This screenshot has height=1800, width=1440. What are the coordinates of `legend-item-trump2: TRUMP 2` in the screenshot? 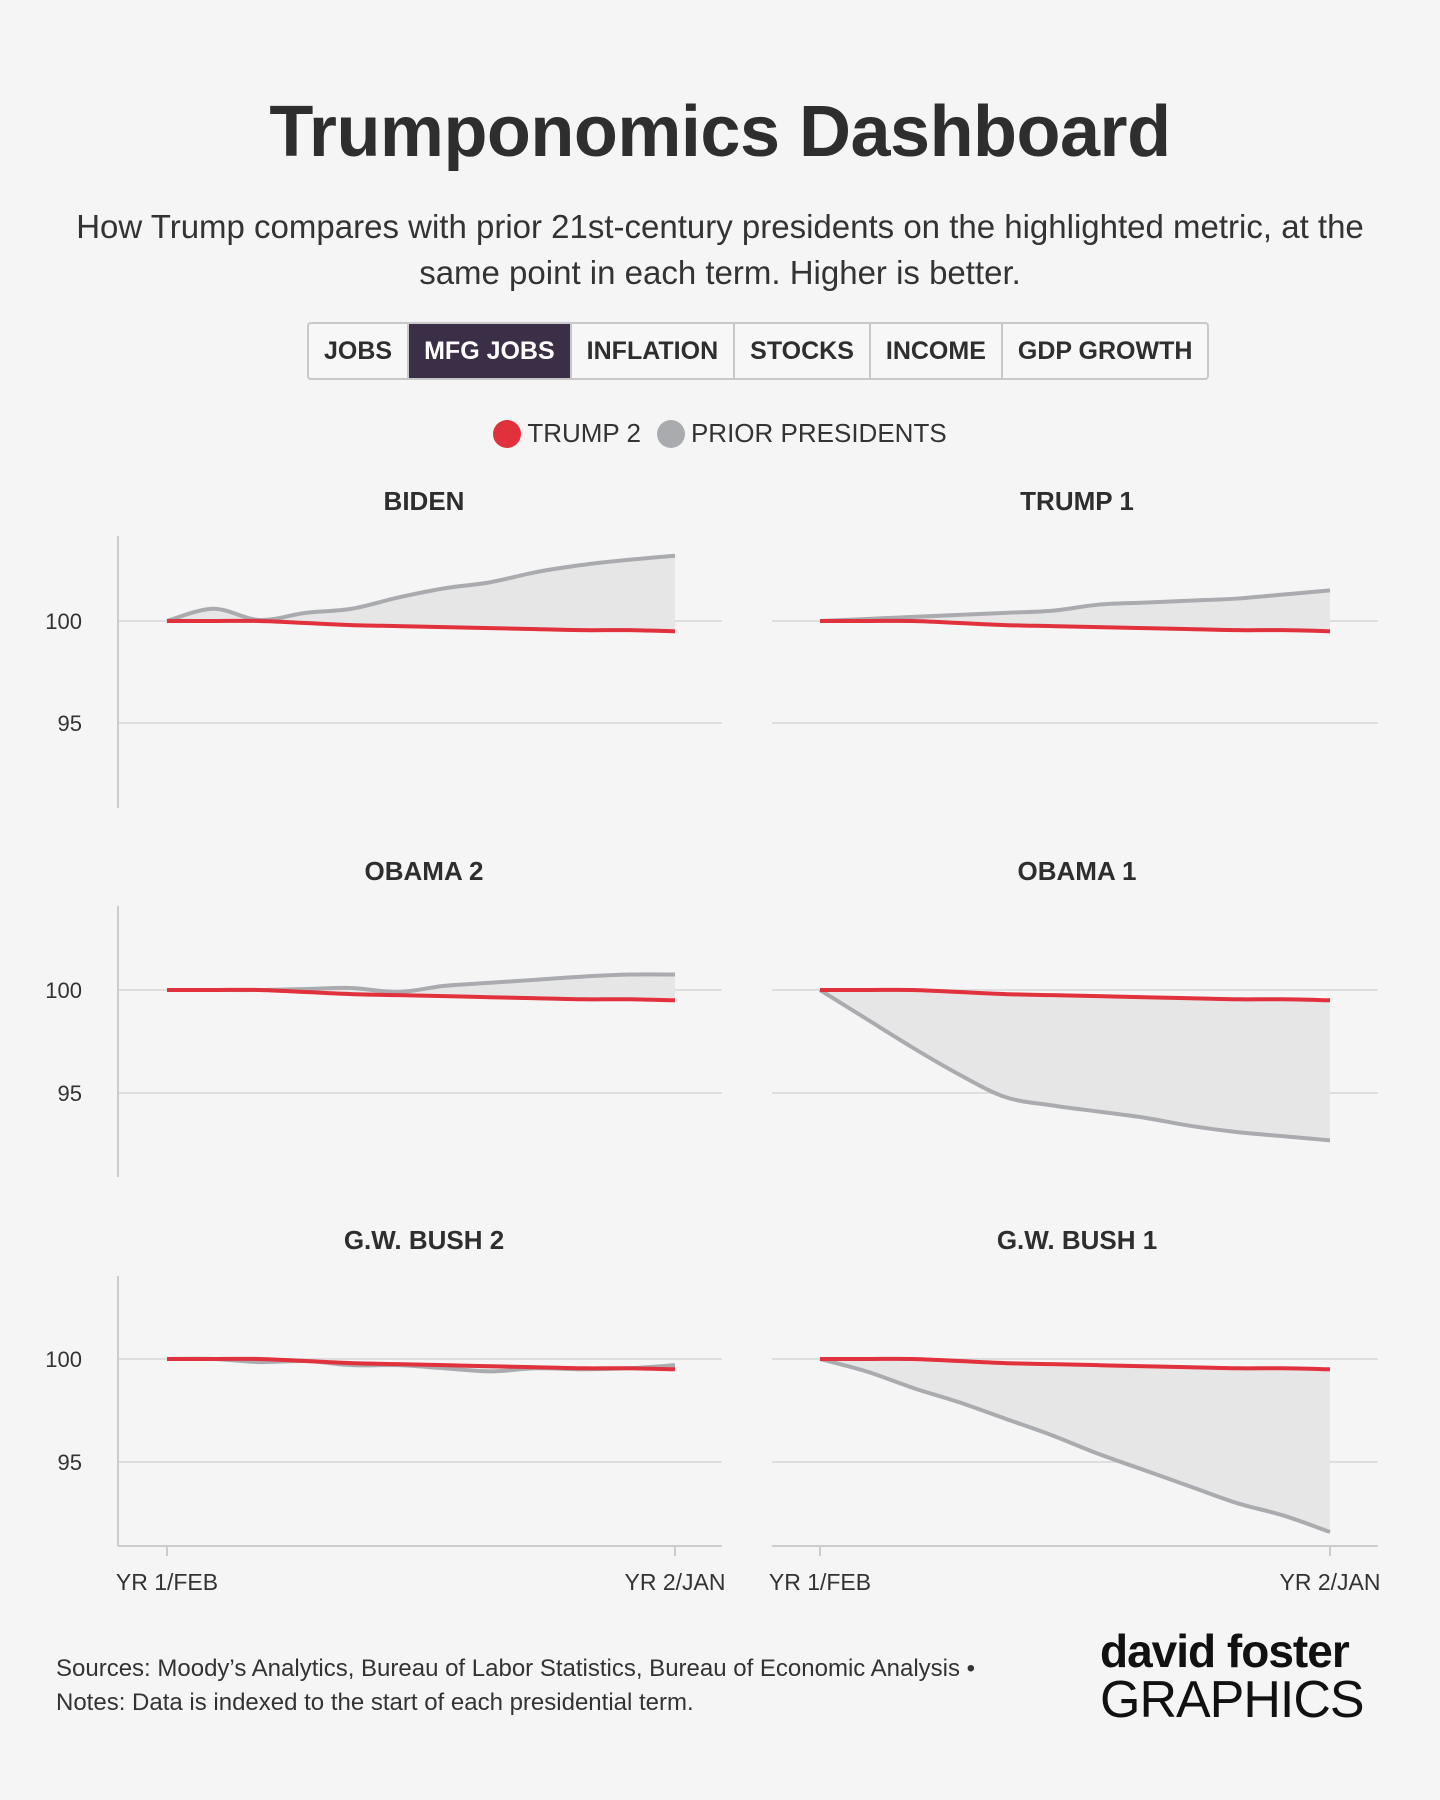 It's located at (567, 433).